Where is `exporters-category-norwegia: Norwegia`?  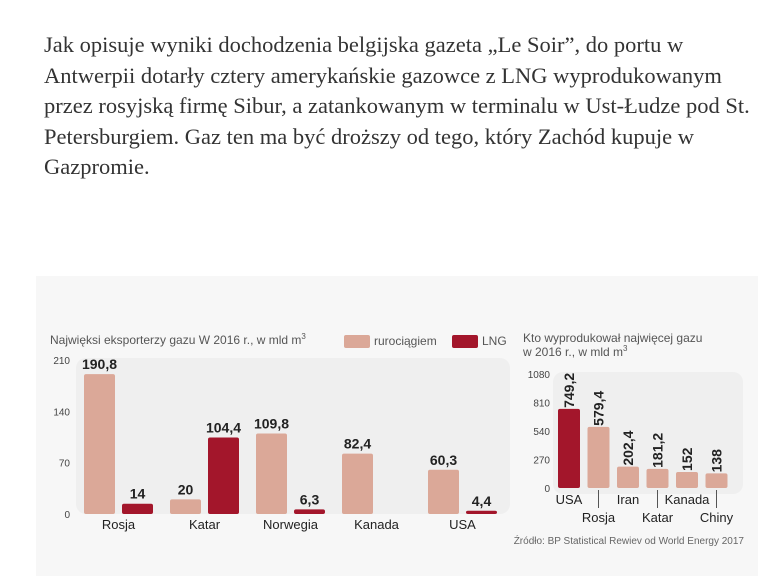
exporters-category-norwegia: Norwegia is located at coordinates (291, 524).